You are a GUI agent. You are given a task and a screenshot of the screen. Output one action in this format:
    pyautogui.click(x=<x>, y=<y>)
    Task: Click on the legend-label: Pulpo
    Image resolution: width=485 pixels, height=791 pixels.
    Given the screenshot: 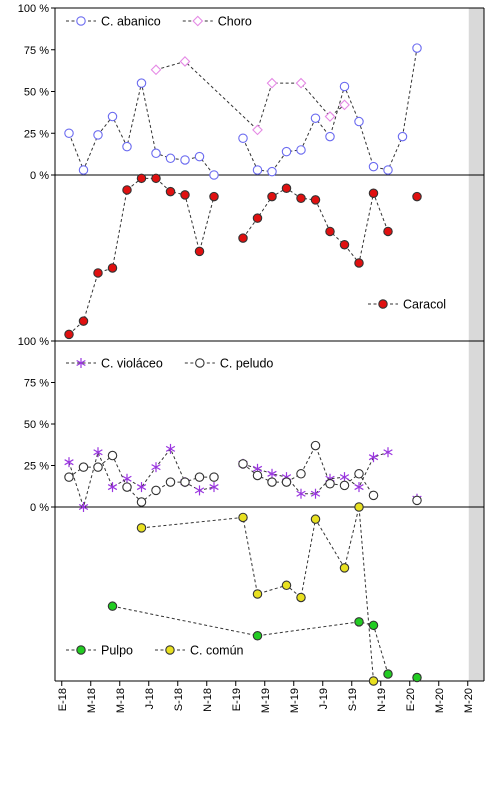 What is the action you would take?
    pyautogui.click(x=117, y=651)
    